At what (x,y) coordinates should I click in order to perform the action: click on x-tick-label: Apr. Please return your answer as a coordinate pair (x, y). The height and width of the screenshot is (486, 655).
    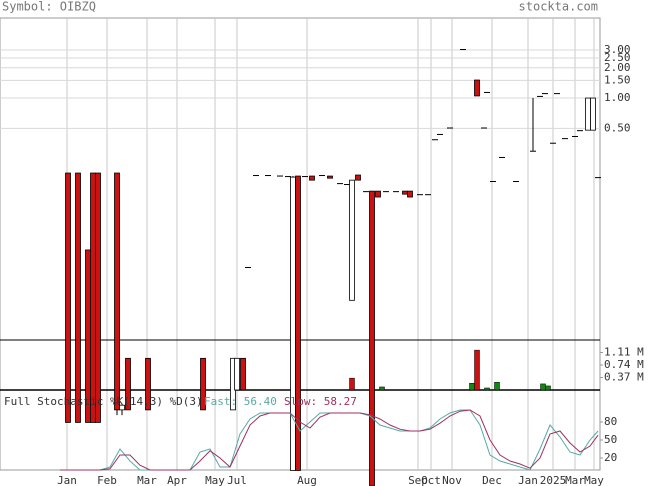
    Looking at the image, I should click on (177, 480).